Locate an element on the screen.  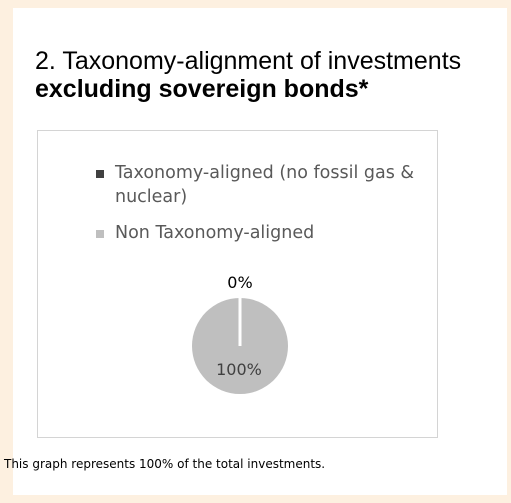
chart-title-line1: 2. Taxonomy-alignment of investments is located at coordinates (248, 61).